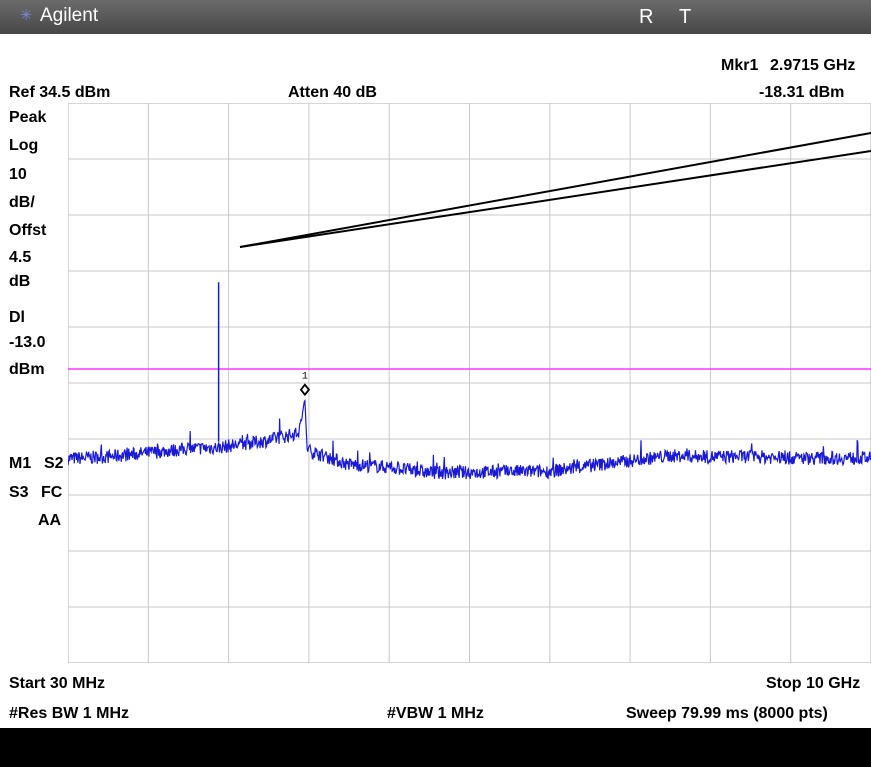  Describe the element at coordinates (727, 713) in the screenshot. I see `sweep-time: Sweep 79.99 ms (8000 pts)` at that location.